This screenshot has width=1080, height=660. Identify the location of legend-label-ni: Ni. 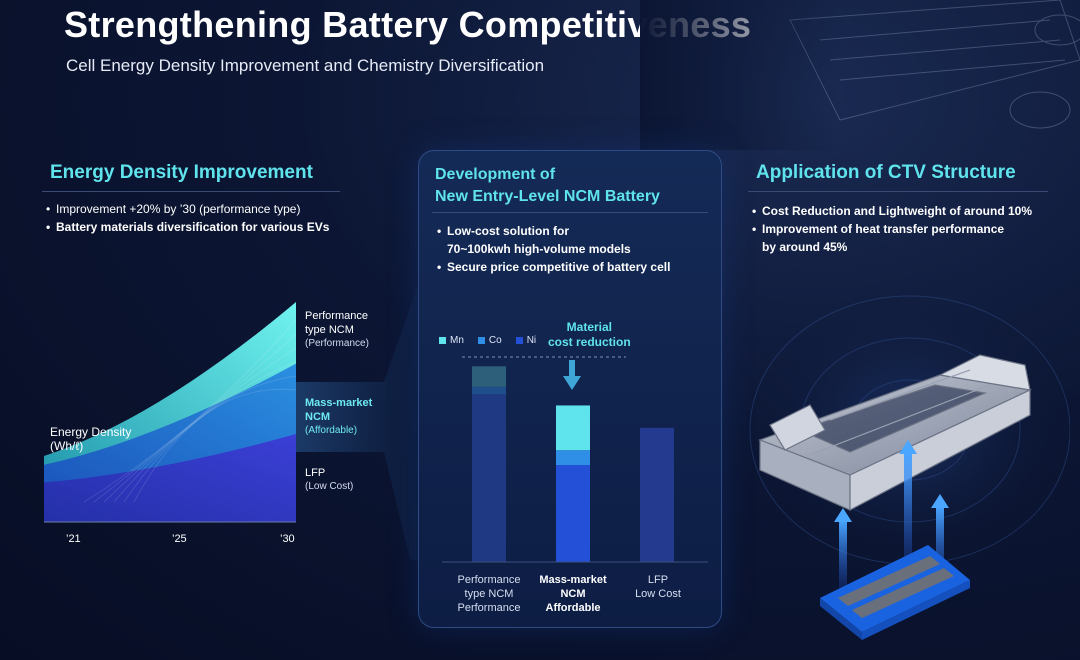
(531, 340).